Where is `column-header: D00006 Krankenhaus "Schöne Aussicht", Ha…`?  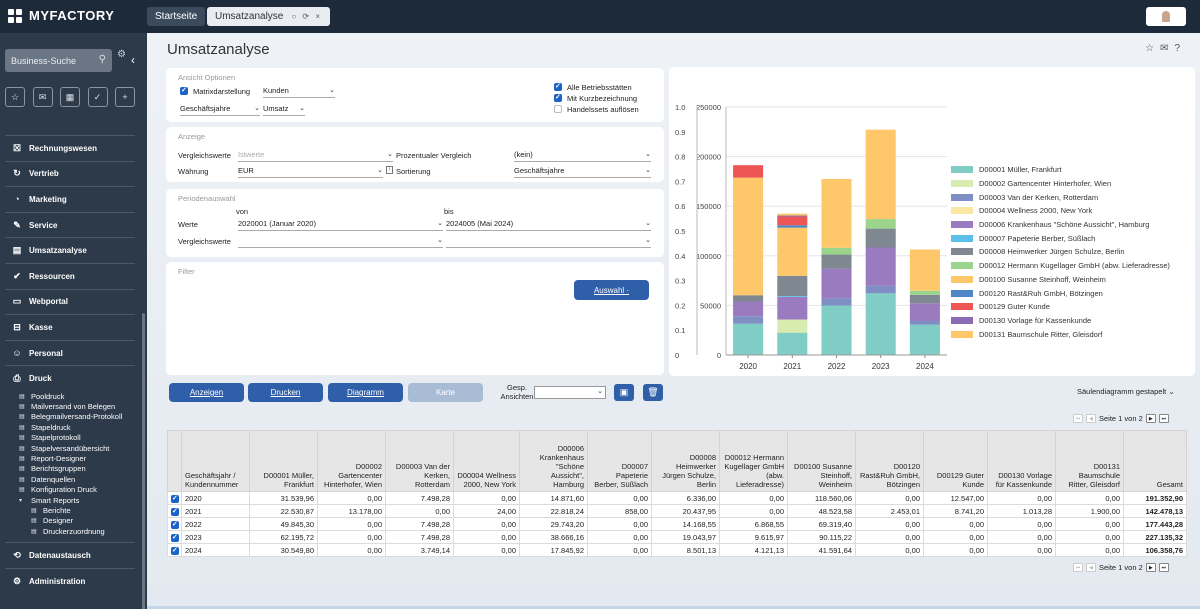
column-header: D00006 Krankenhaus "Schöne Aussicht", Ha… is located at coordinates (553, 461).